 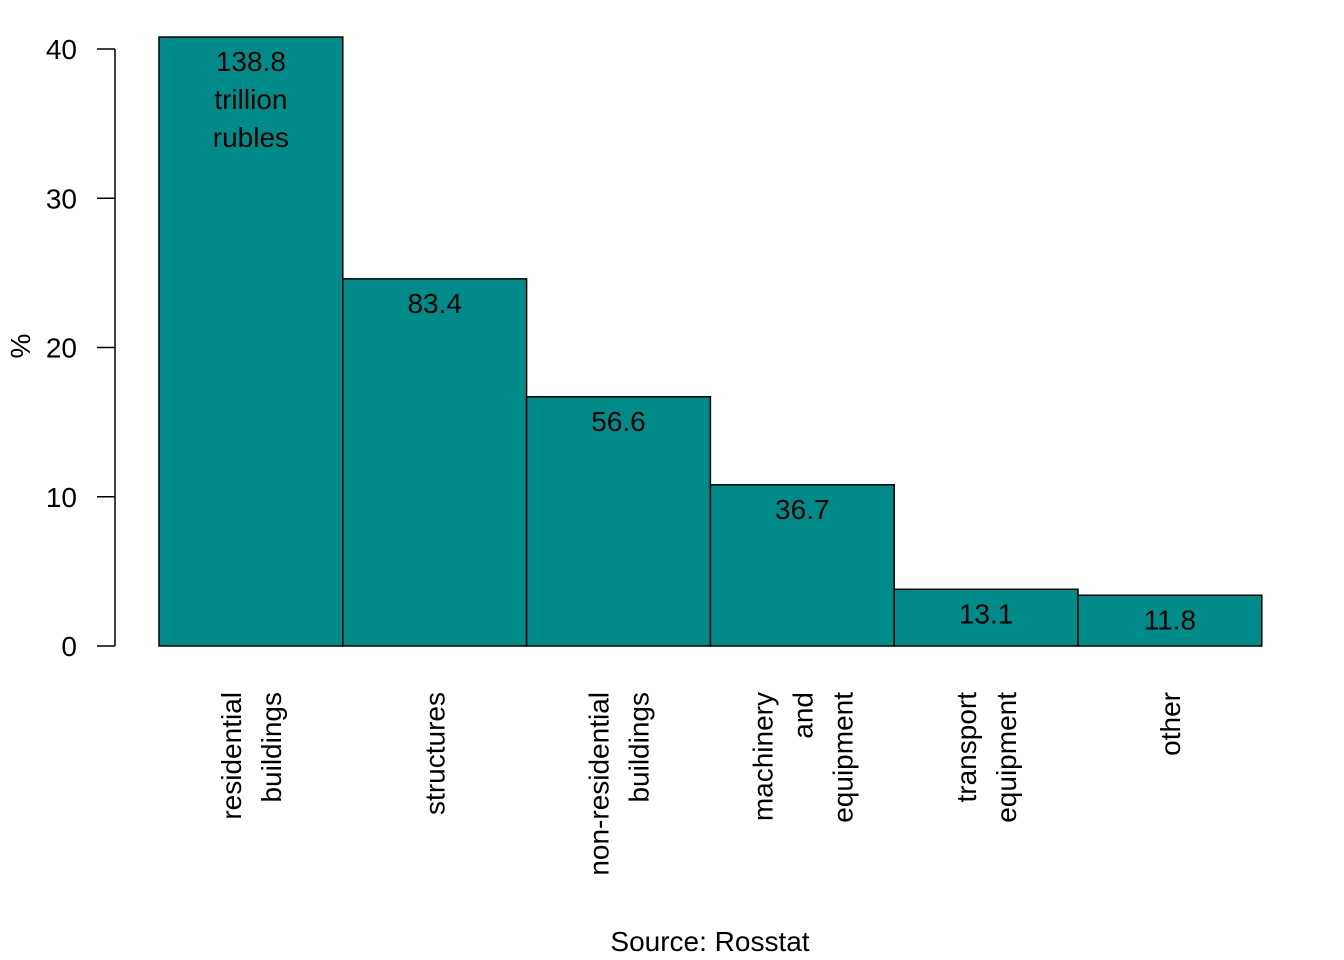 What do you see at coordinates (61, 49) in the screenshot?
I see `y-tick-label: 40` at bounding box center [61, 49].